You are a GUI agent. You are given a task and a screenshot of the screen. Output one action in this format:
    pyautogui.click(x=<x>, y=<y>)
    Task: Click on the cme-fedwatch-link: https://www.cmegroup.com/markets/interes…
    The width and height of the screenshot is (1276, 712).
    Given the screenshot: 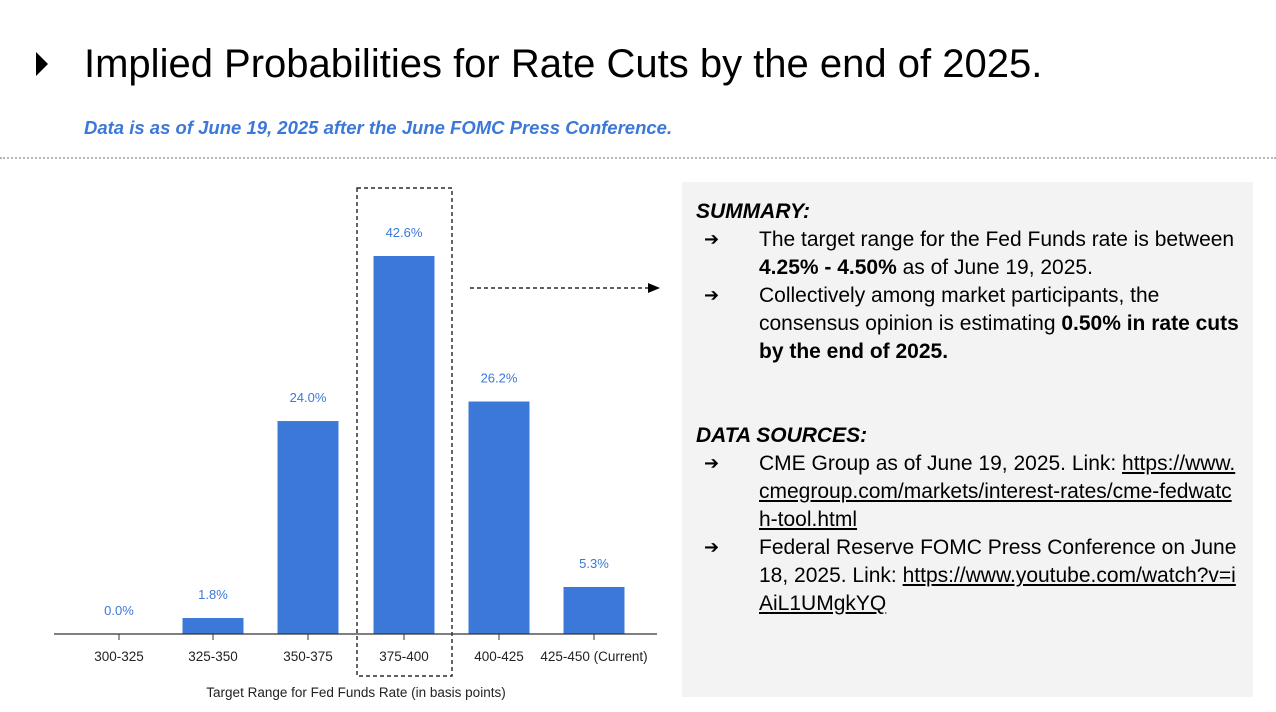 What is the action you would take?
    pyautogui.click(x=997, y=491)
    